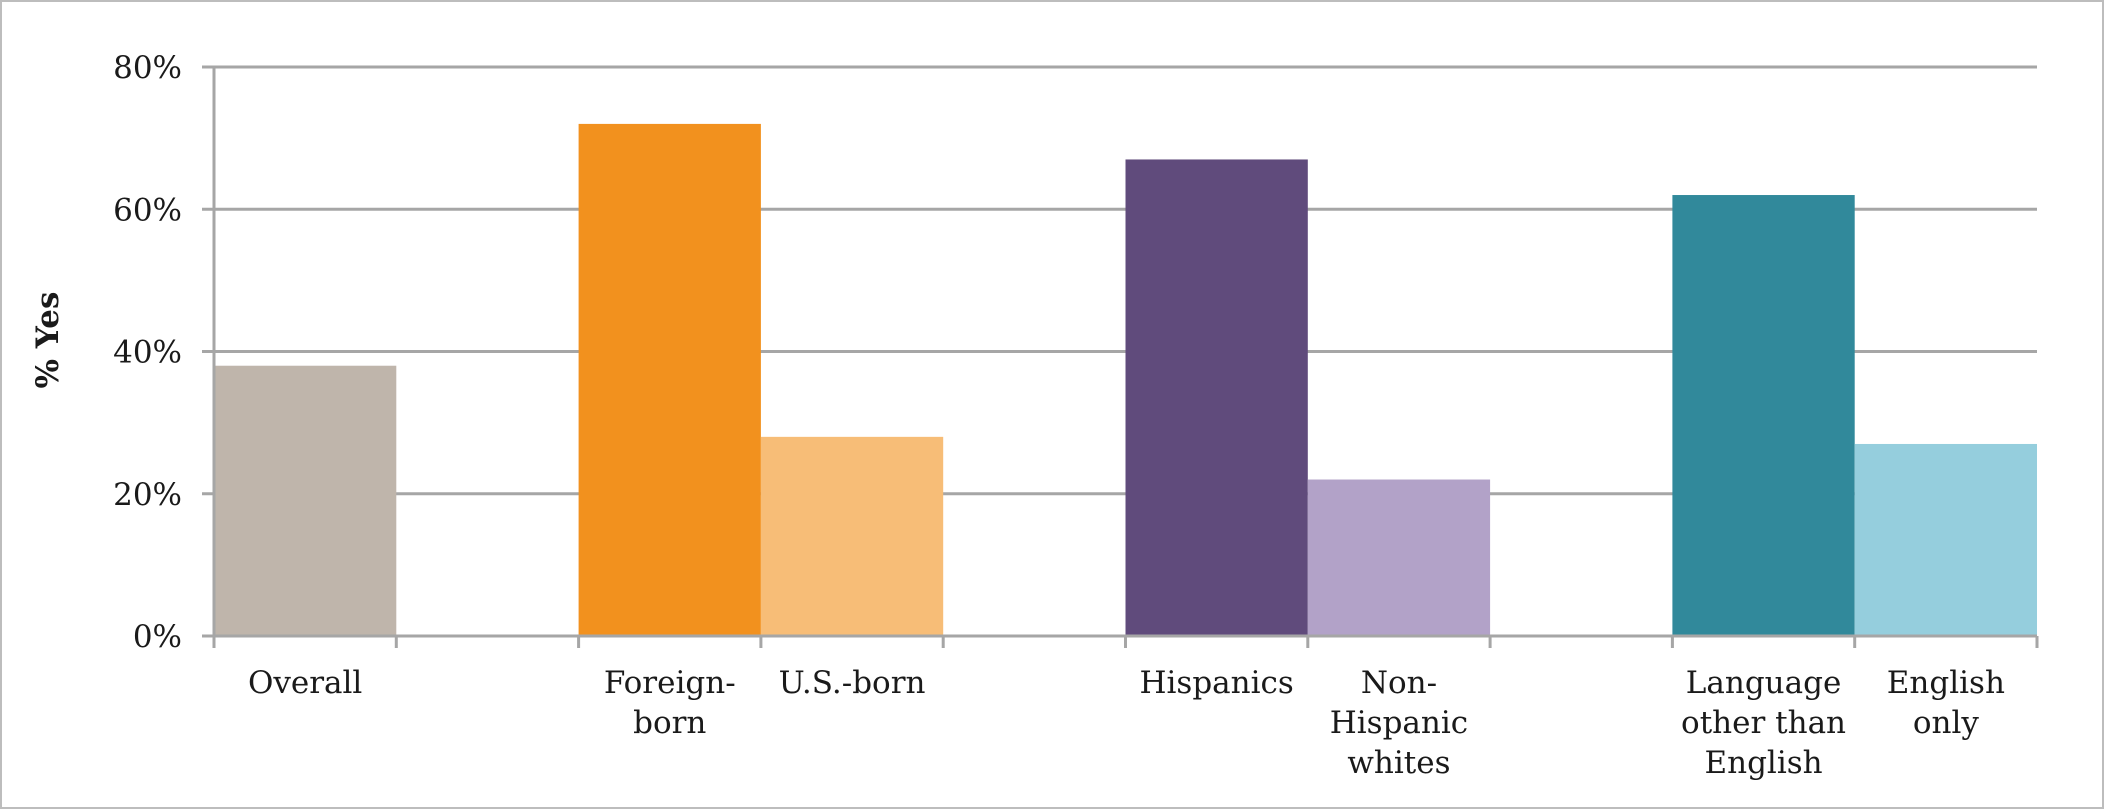  I want to click on category-label: Overall, so click(305, 683).